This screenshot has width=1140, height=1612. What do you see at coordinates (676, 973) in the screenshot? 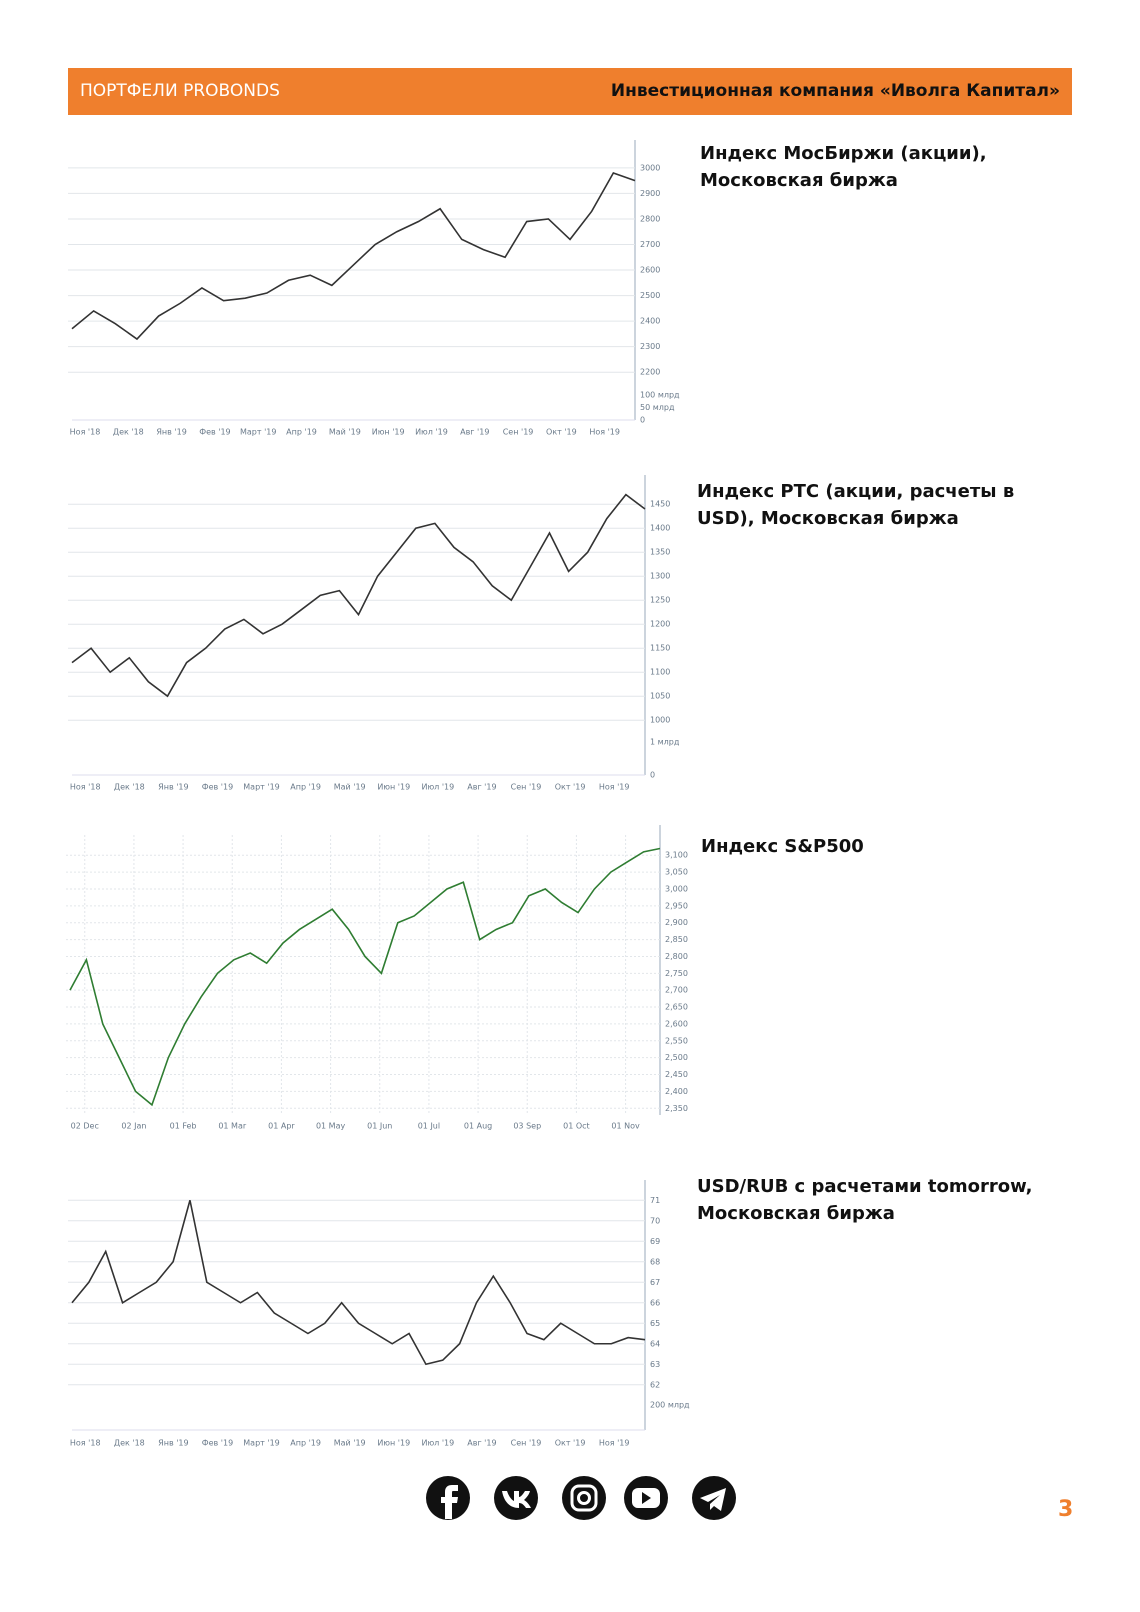
I see `y-tick-label: 2,750` at bounding box center [676, 973].